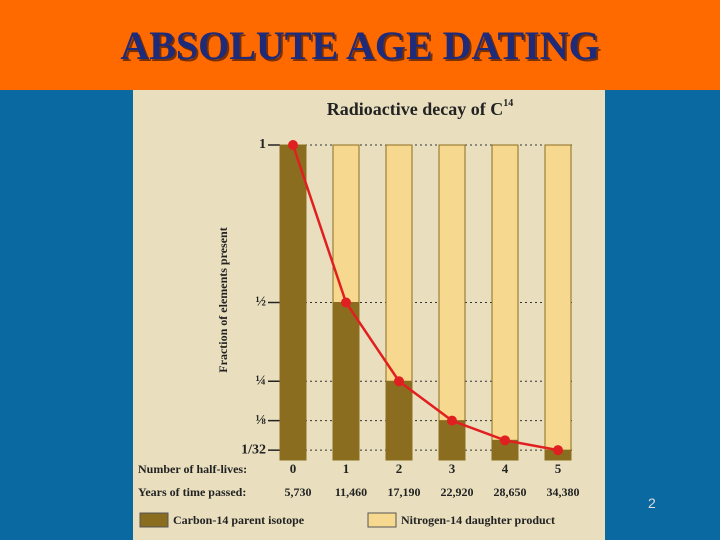 Image resolution: width=720 pixels, height=540 pixels. Describe the element at coordinates (261, 420) in the screenshot. I see `y-tick-label: ⅛` at that location.